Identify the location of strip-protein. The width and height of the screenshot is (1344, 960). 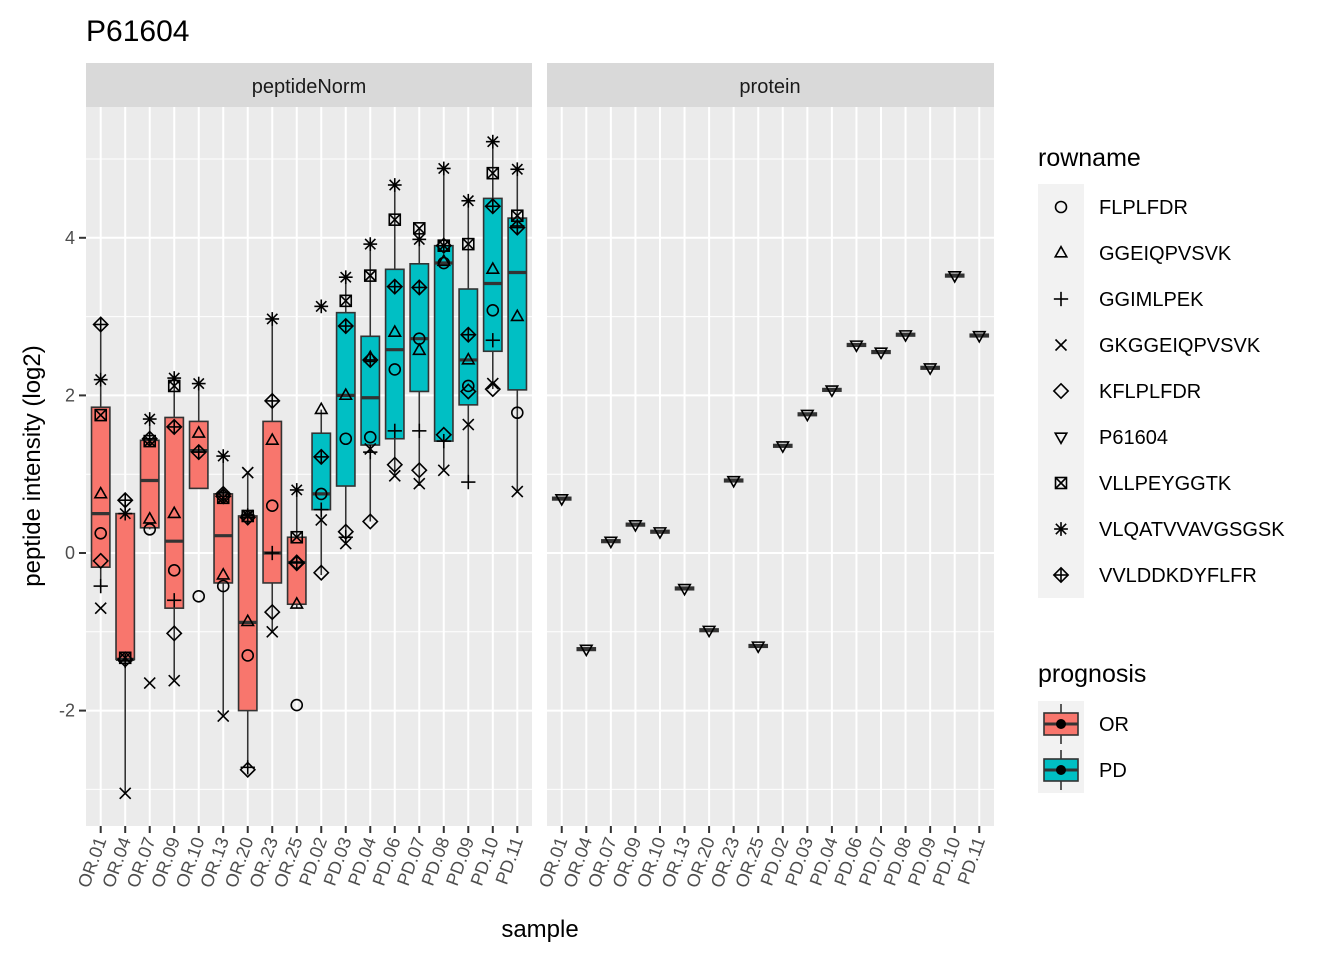
(770, 85).